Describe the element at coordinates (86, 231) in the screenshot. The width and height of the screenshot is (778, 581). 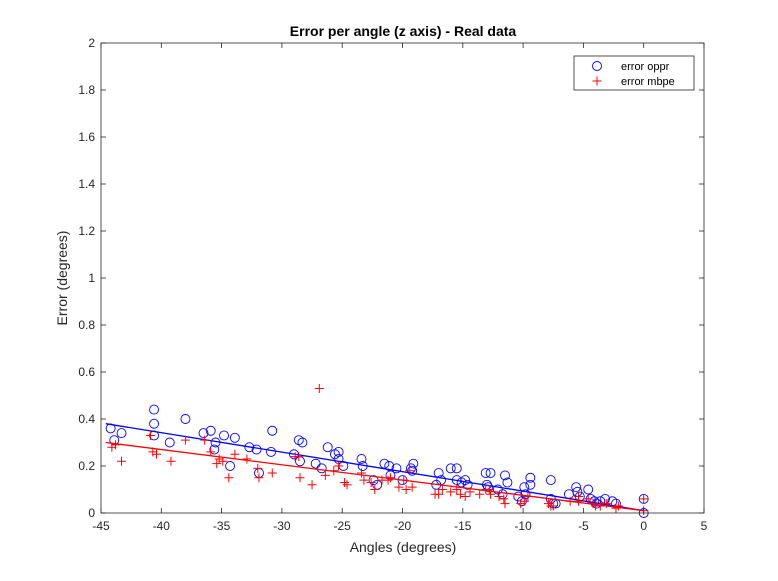
I see `y-tick-label: 1.2` at that location.